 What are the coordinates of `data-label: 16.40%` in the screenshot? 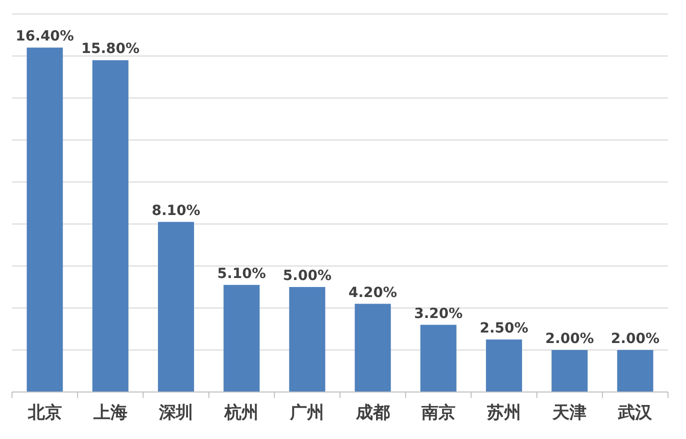 It's located at (45, 36).